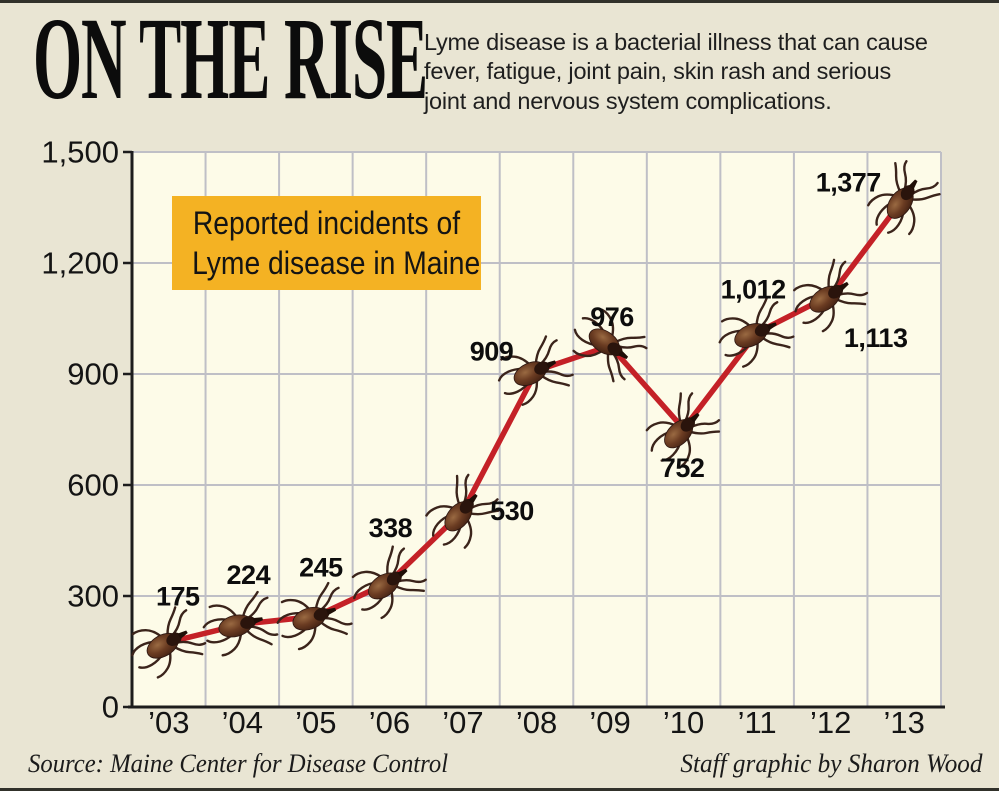  Describe the element at coordinates (93, 485) in the screenshot. I see `y-axis-label: 600` at that location.